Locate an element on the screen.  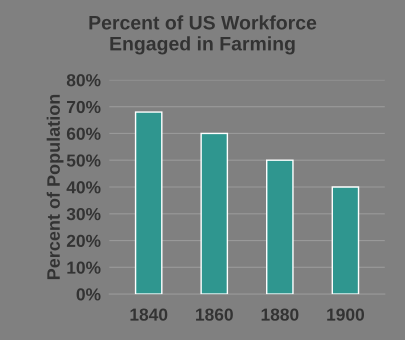
y-tick-label: 70% is located at coordinates (84, 107).